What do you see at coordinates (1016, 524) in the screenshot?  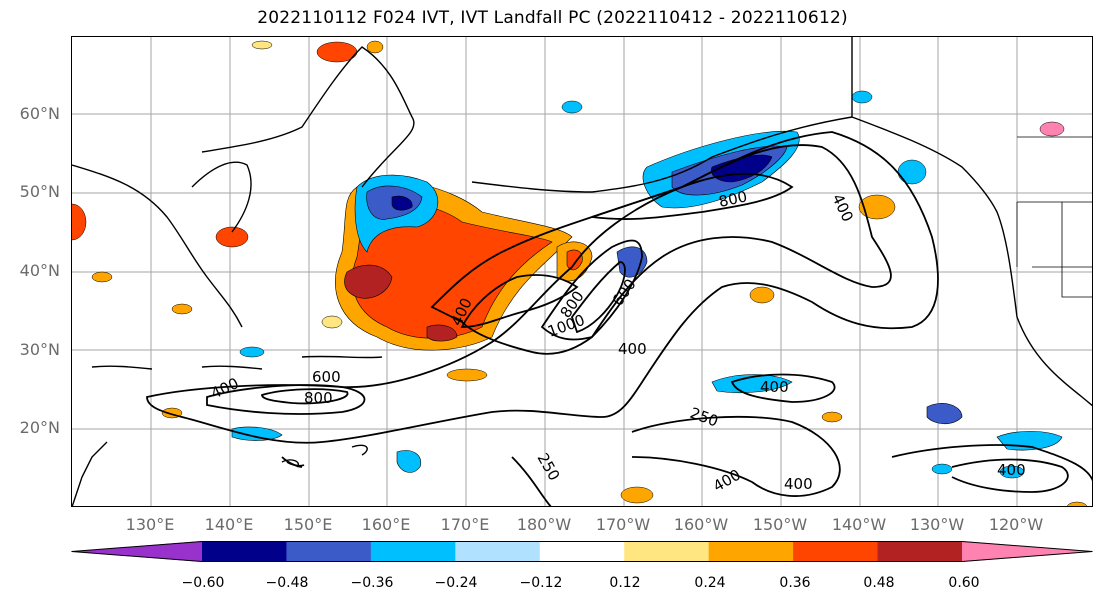 I see `lon-label-120w: 120°W` at bounding box center [1016, 524].